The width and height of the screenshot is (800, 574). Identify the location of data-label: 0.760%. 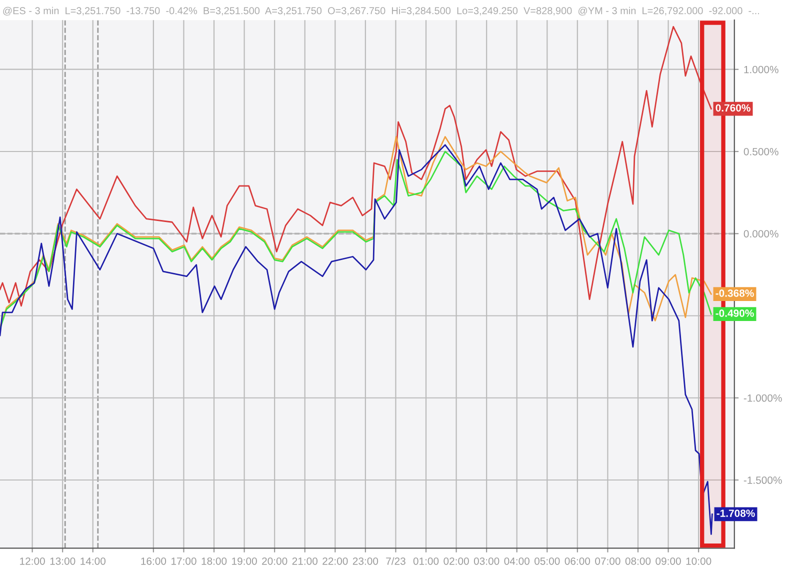
(733, 108).